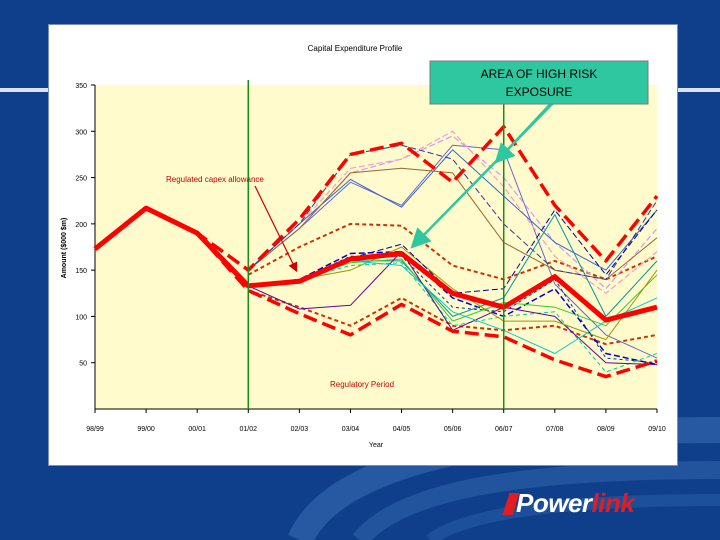 The width and height of the screenshot is (720, 540). I want to click on powerlink-logo: Powerlink, so click(575, 503).